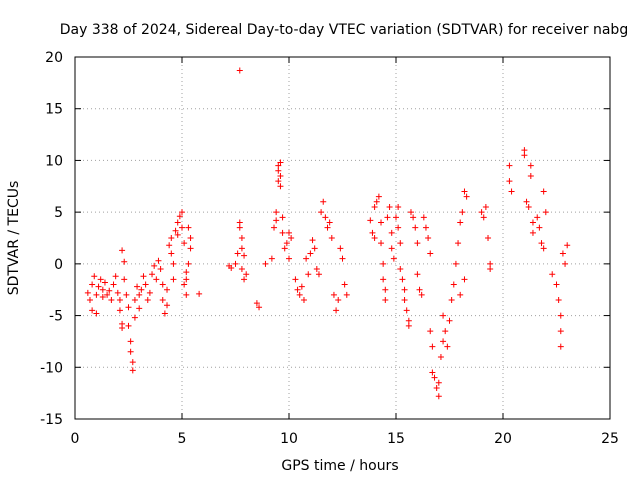 Image resolution: width=640 pixels, height=480 pixels. I want to click on x-tick-label: 25, so click(610, 439).